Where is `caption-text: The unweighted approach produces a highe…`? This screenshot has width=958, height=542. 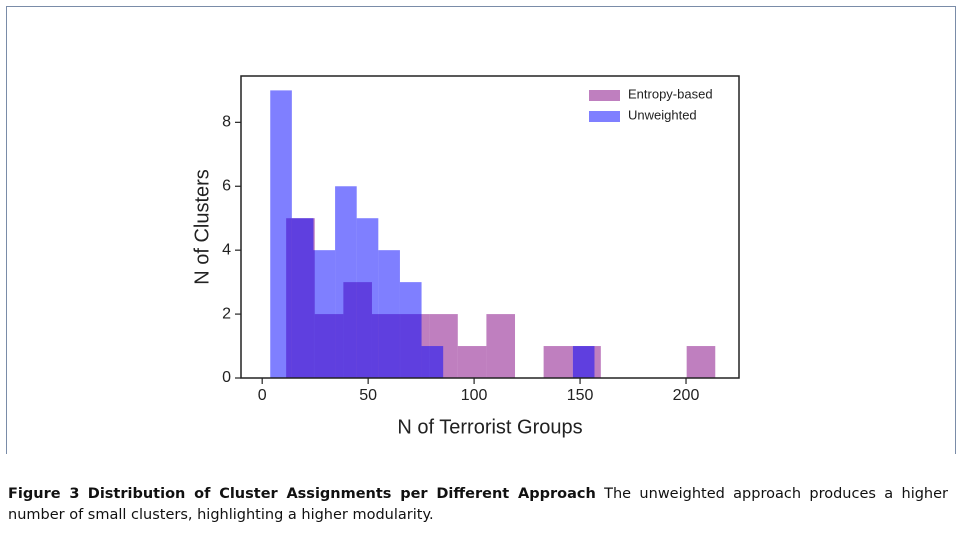 caption-text: The unweighted approach produces a highe… is located at coordinates (478, 504).